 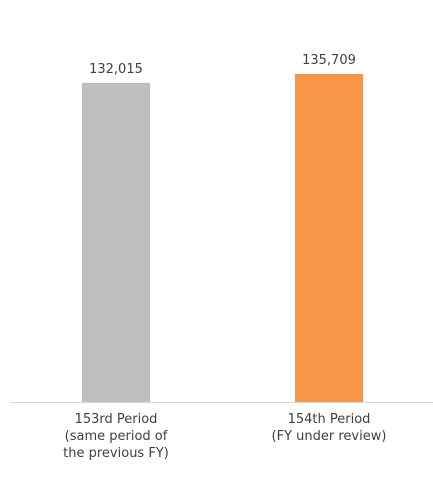 I want to click on x-tick-label: 154th Period (FY under review), so click(x=329, y=428).